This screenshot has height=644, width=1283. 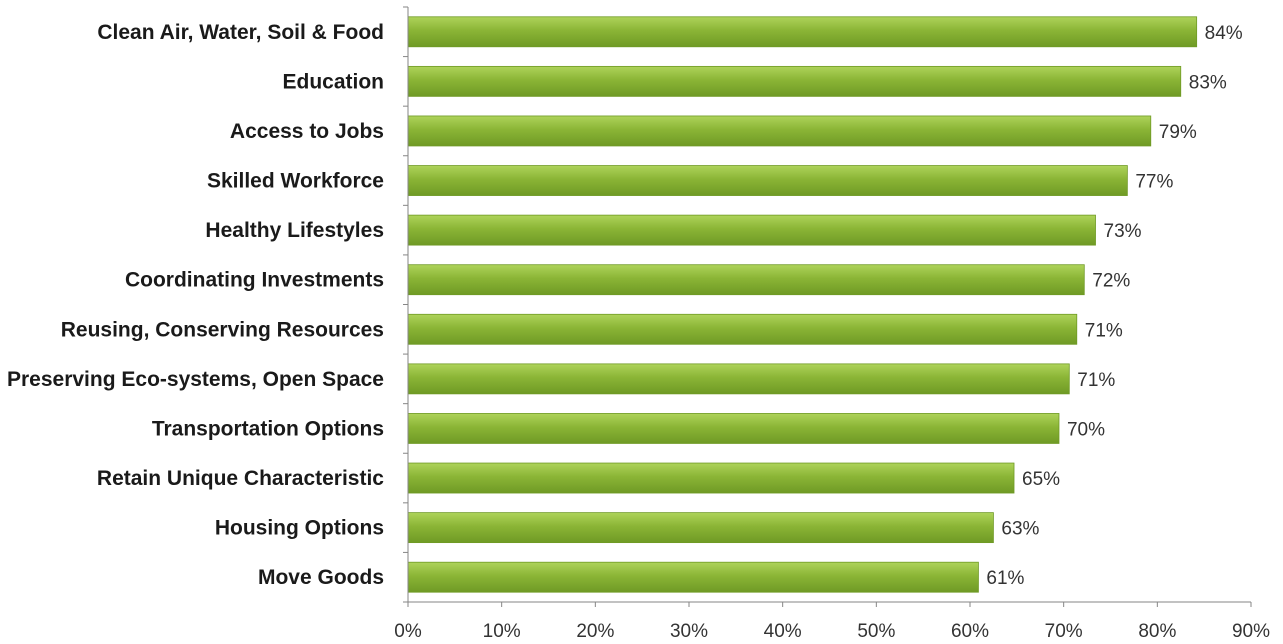 I want to click on category-label: Retain Unique Characteristic, so click(x=240, y=478).